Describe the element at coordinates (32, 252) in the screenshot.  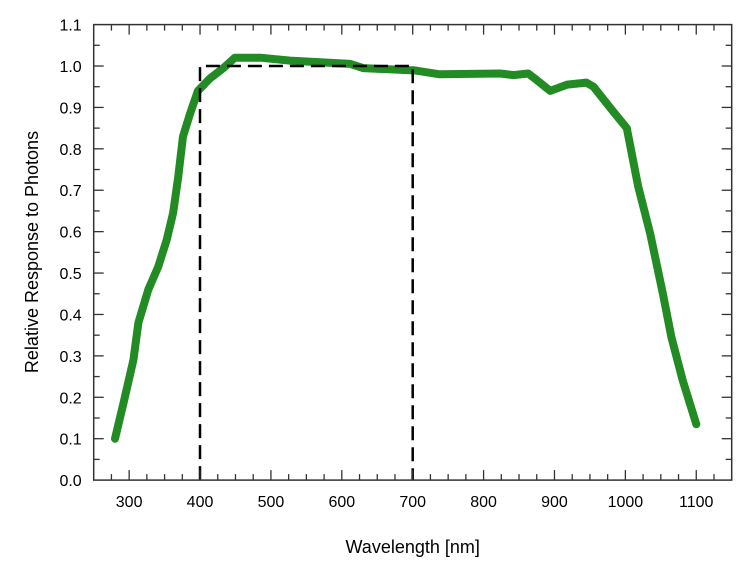
I see `y-axis-label: Relative Response to Photons` at that location.